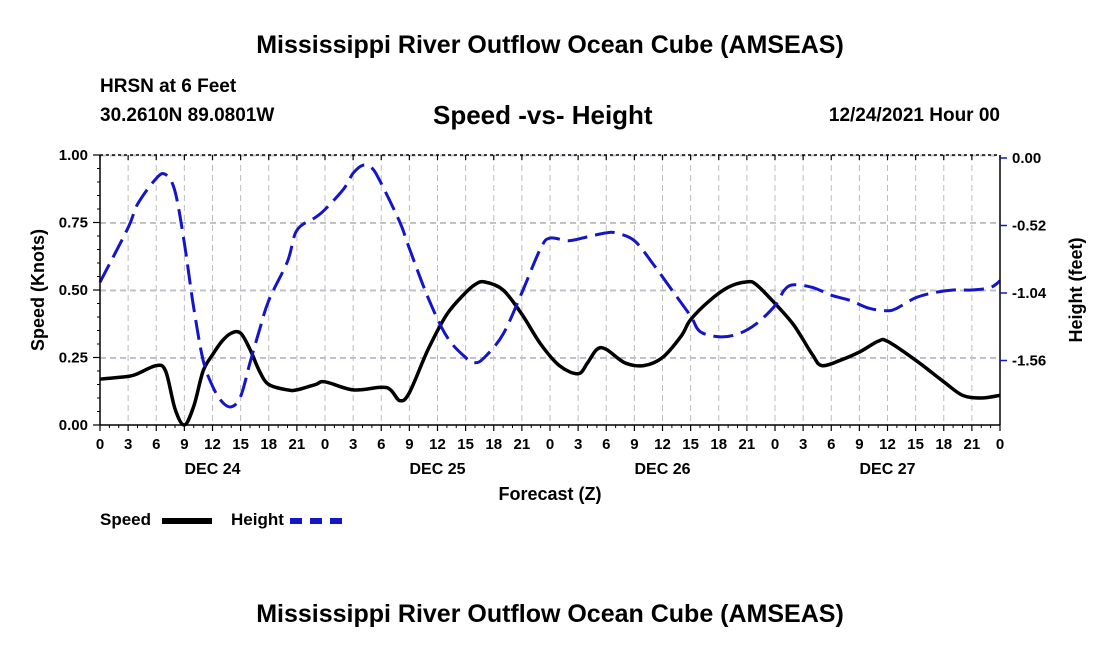  I want to click on y-tick-label-right: -0.52, so click(1029, 226).